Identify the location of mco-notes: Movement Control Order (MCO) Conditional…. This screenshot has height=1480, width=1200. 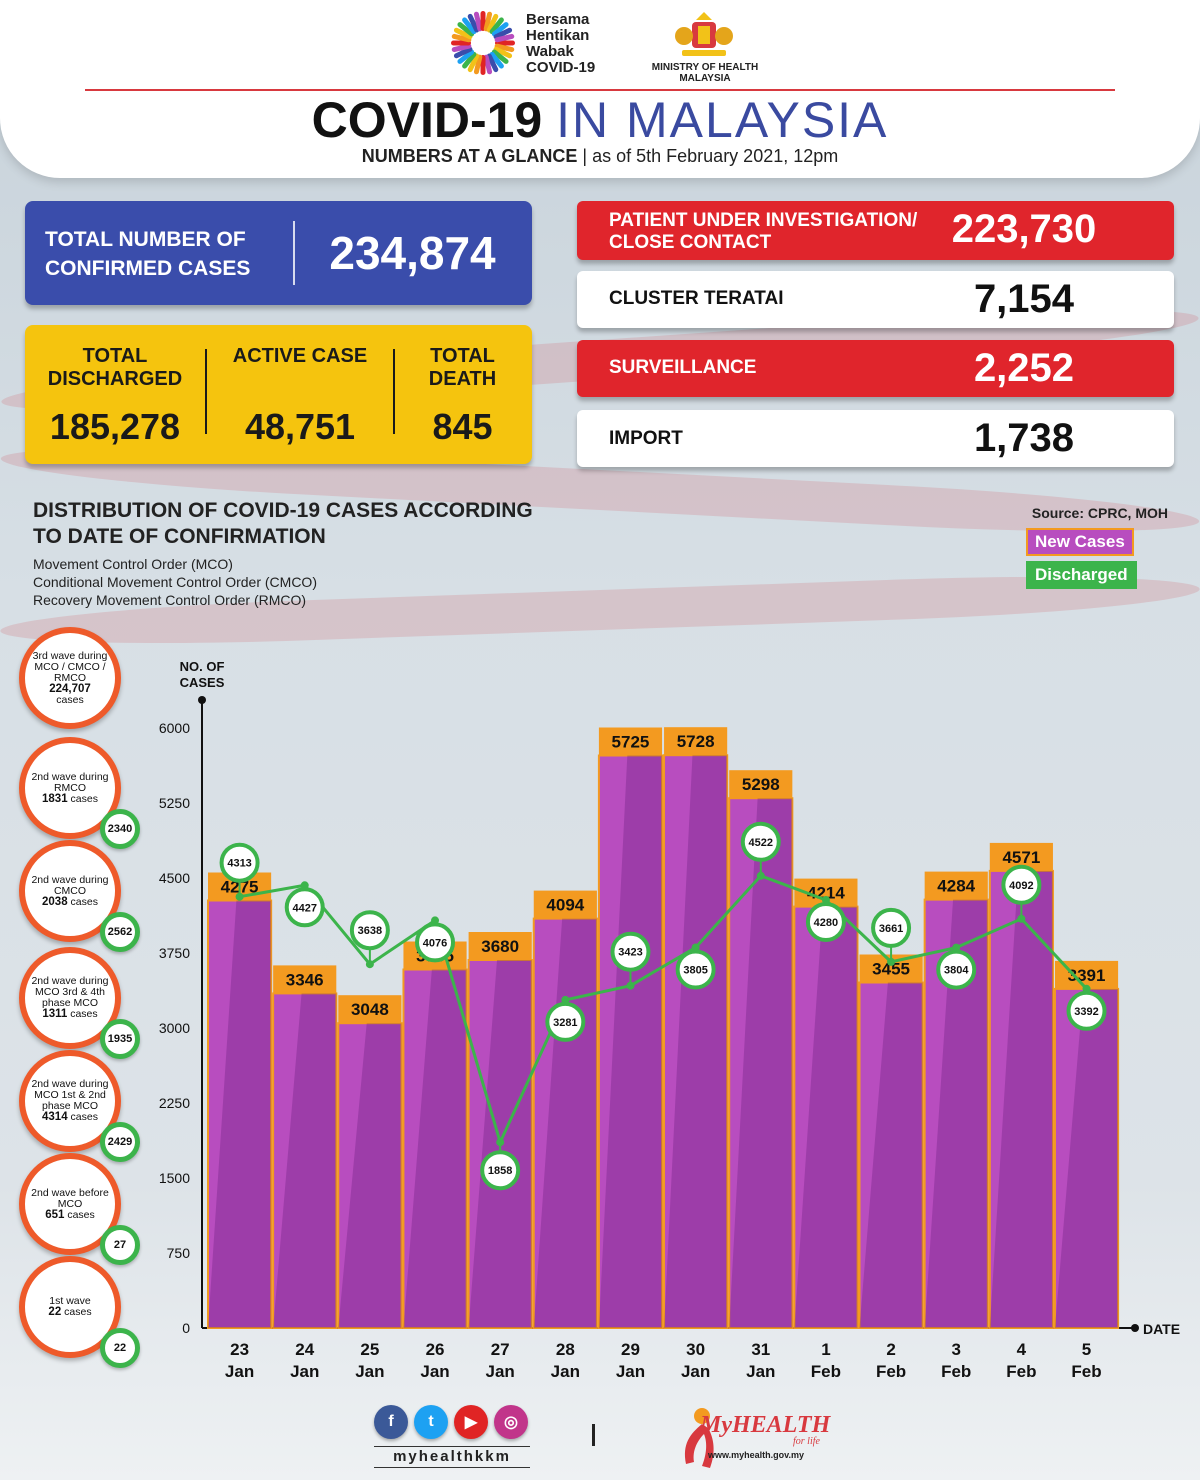
(175, 582).